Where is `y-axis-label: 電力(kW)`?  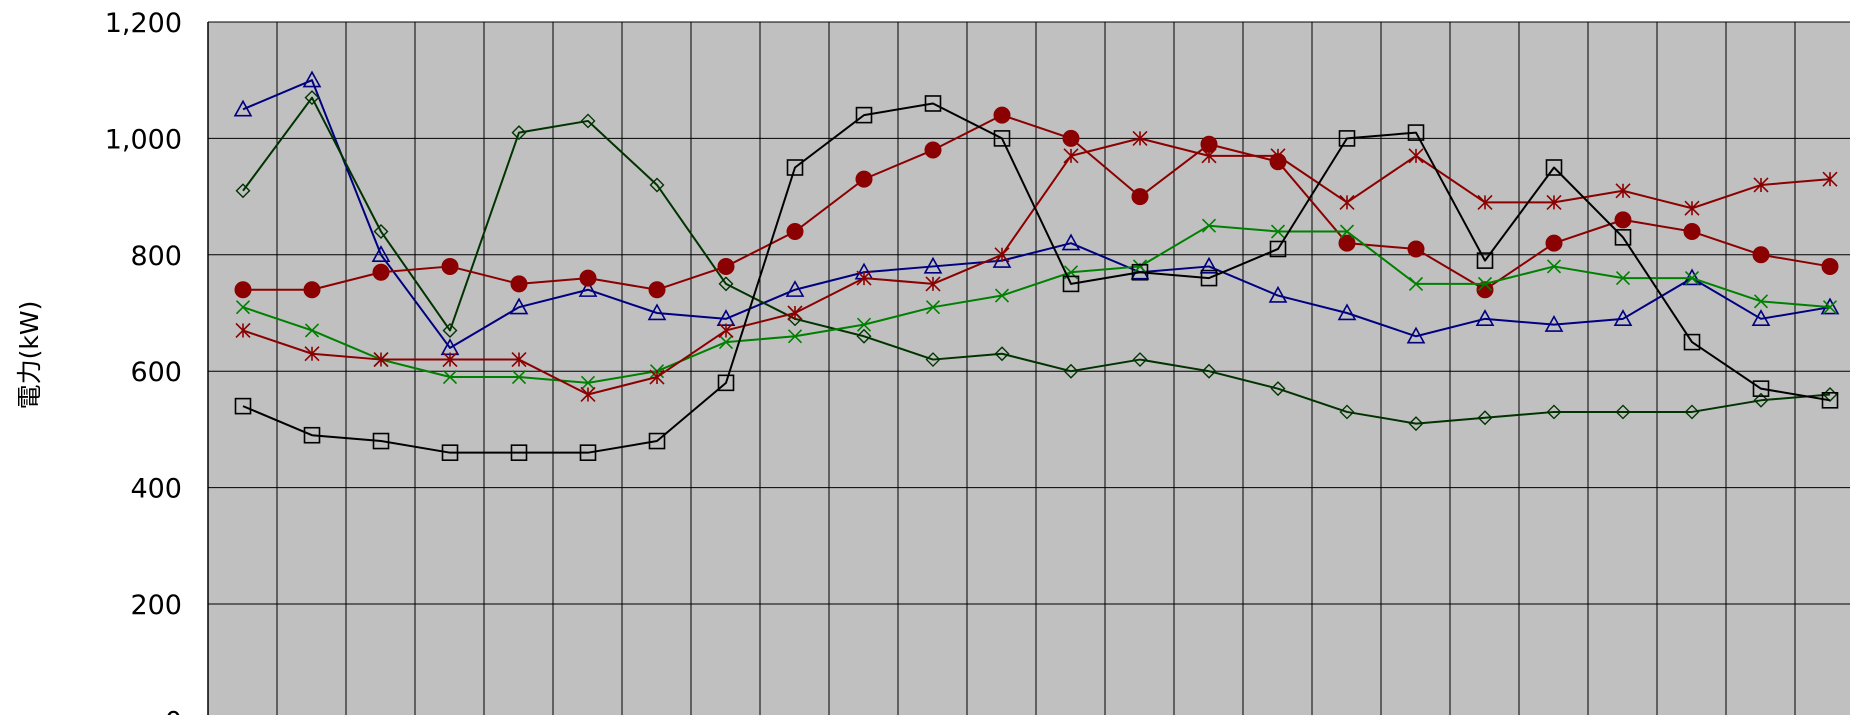 y-axis-label: 電力(kW) is located at coordinates (29, 355).